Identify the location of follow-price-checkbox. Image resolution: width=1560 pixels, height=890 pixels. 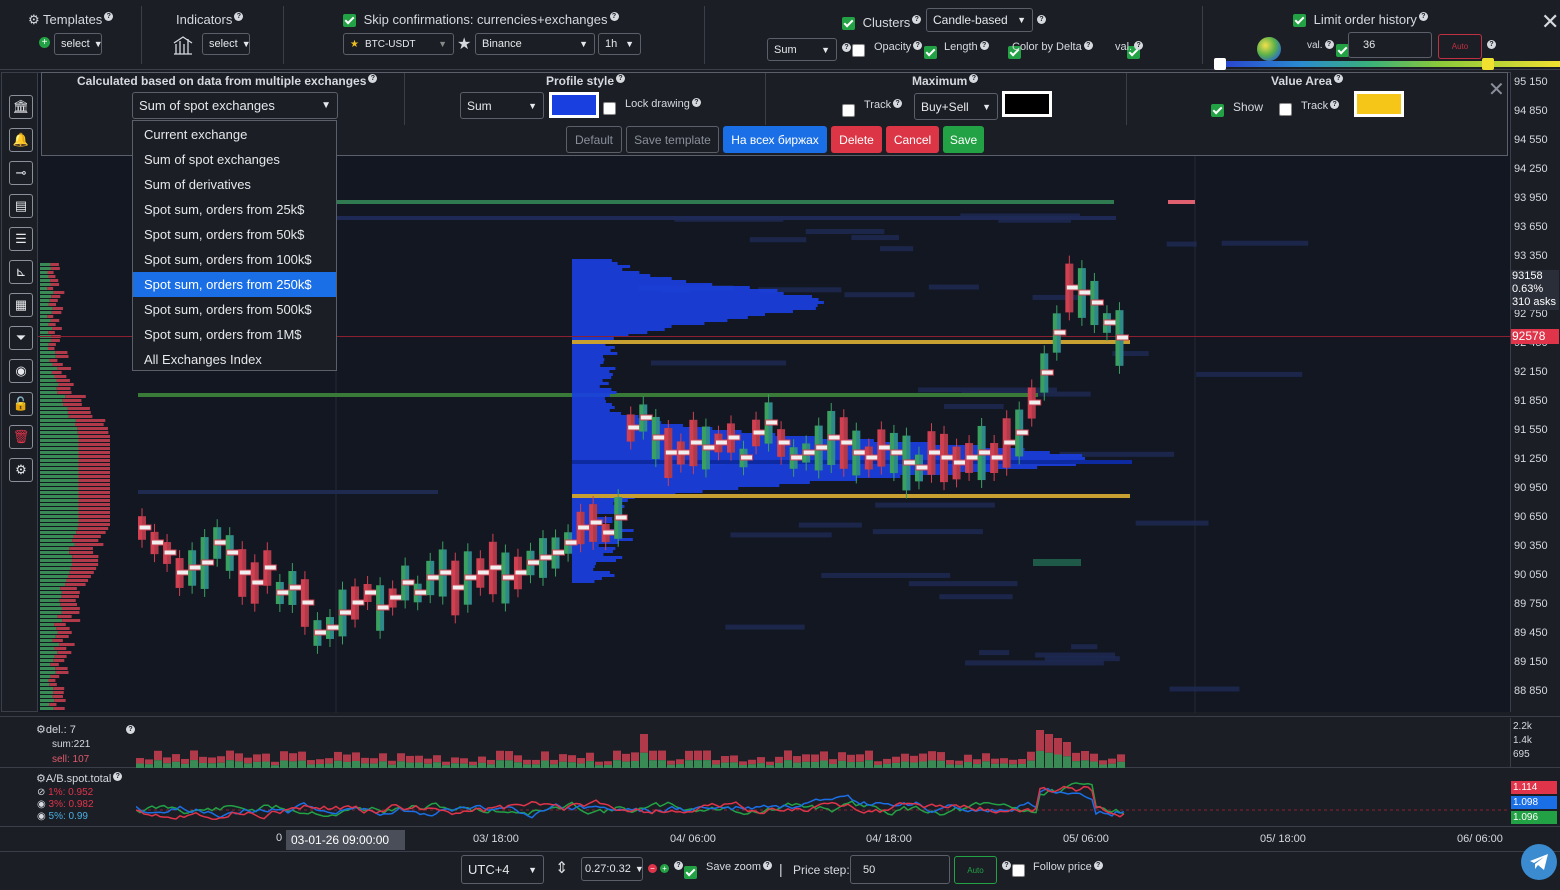
(1018, 870).